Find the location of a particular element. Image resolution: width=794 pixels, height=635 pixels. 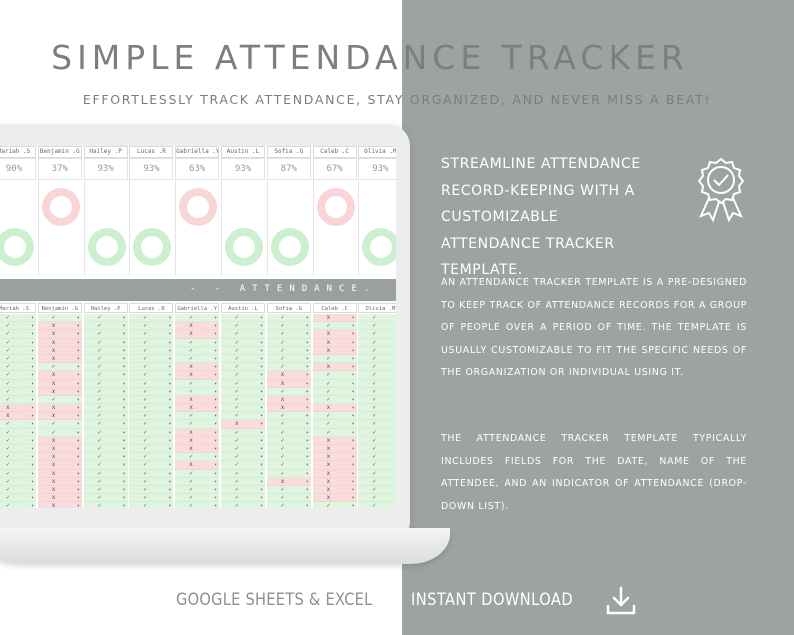

instant-download-label: INSTANT DOWNLOAD is located at coordinates (492, 600).